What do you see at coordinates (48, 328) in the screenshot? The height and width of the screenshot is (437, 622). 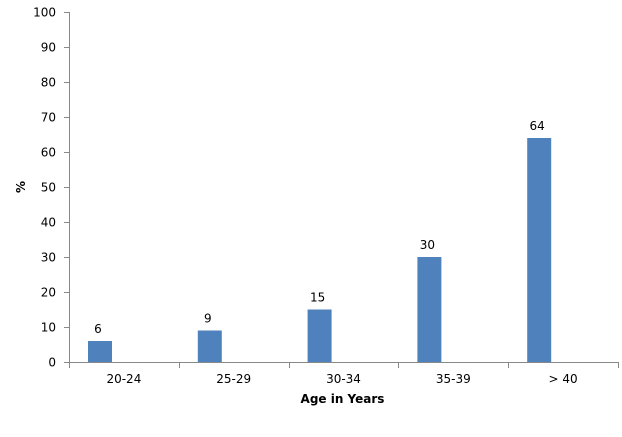 I see `y-tick-label: 10` at bounding box center [48, 328].